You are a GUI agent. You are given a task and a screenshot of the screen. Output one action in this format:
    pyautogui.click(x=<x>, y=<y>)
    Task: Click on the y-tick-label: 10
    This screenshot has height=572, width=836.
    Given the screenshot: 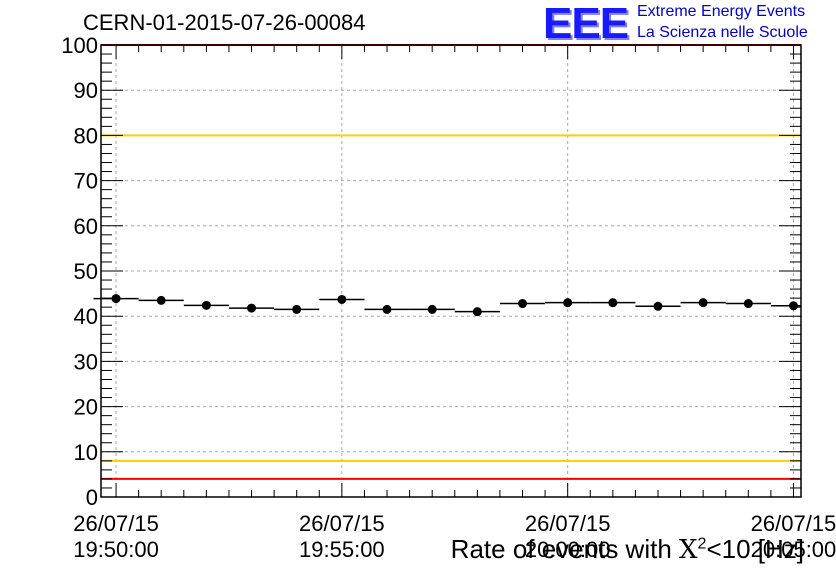 What is the action you would take?
    pyautogui.click(x=86, y=452)
    